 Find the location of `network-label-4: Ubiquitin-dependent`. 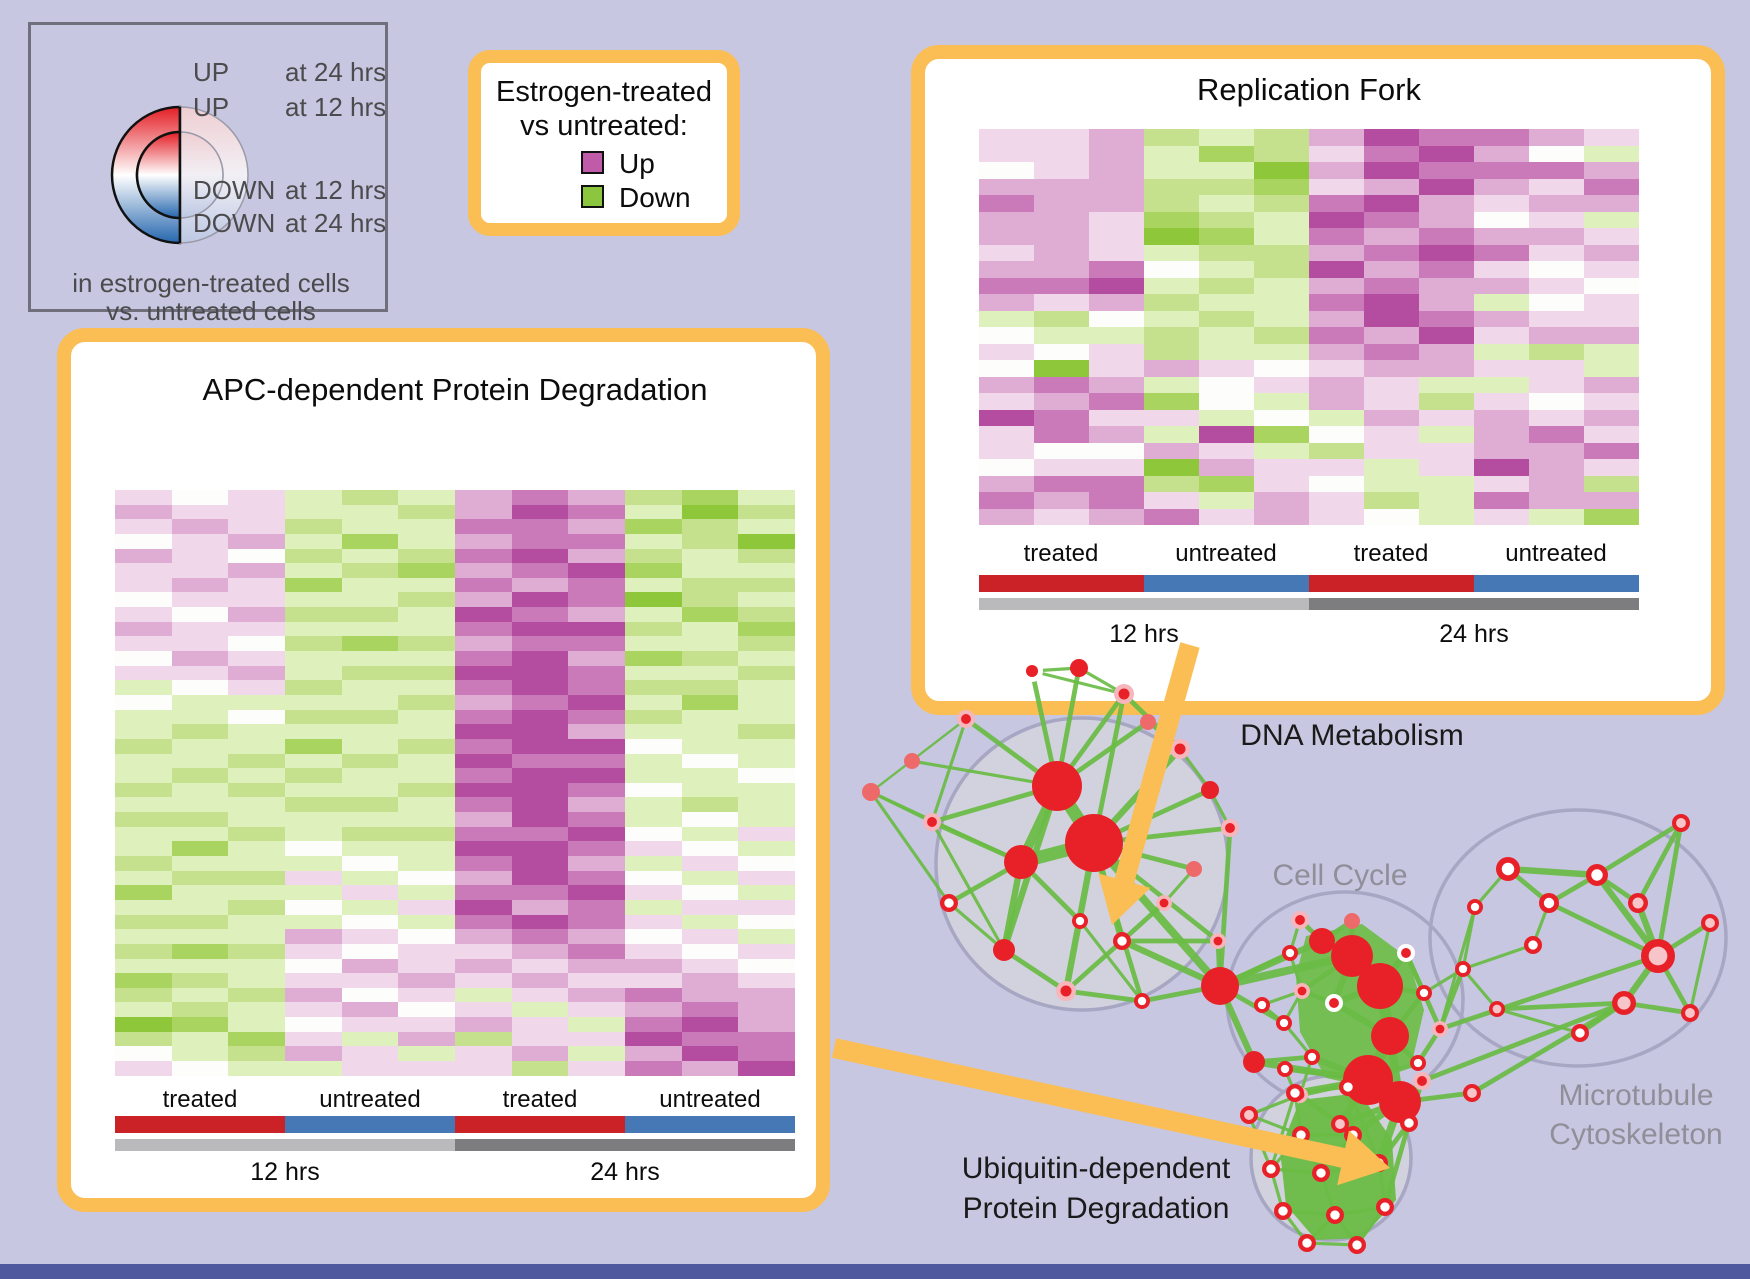

network-label-4: Ubiquitin-dependent is located at coordinates (1096, 1168).